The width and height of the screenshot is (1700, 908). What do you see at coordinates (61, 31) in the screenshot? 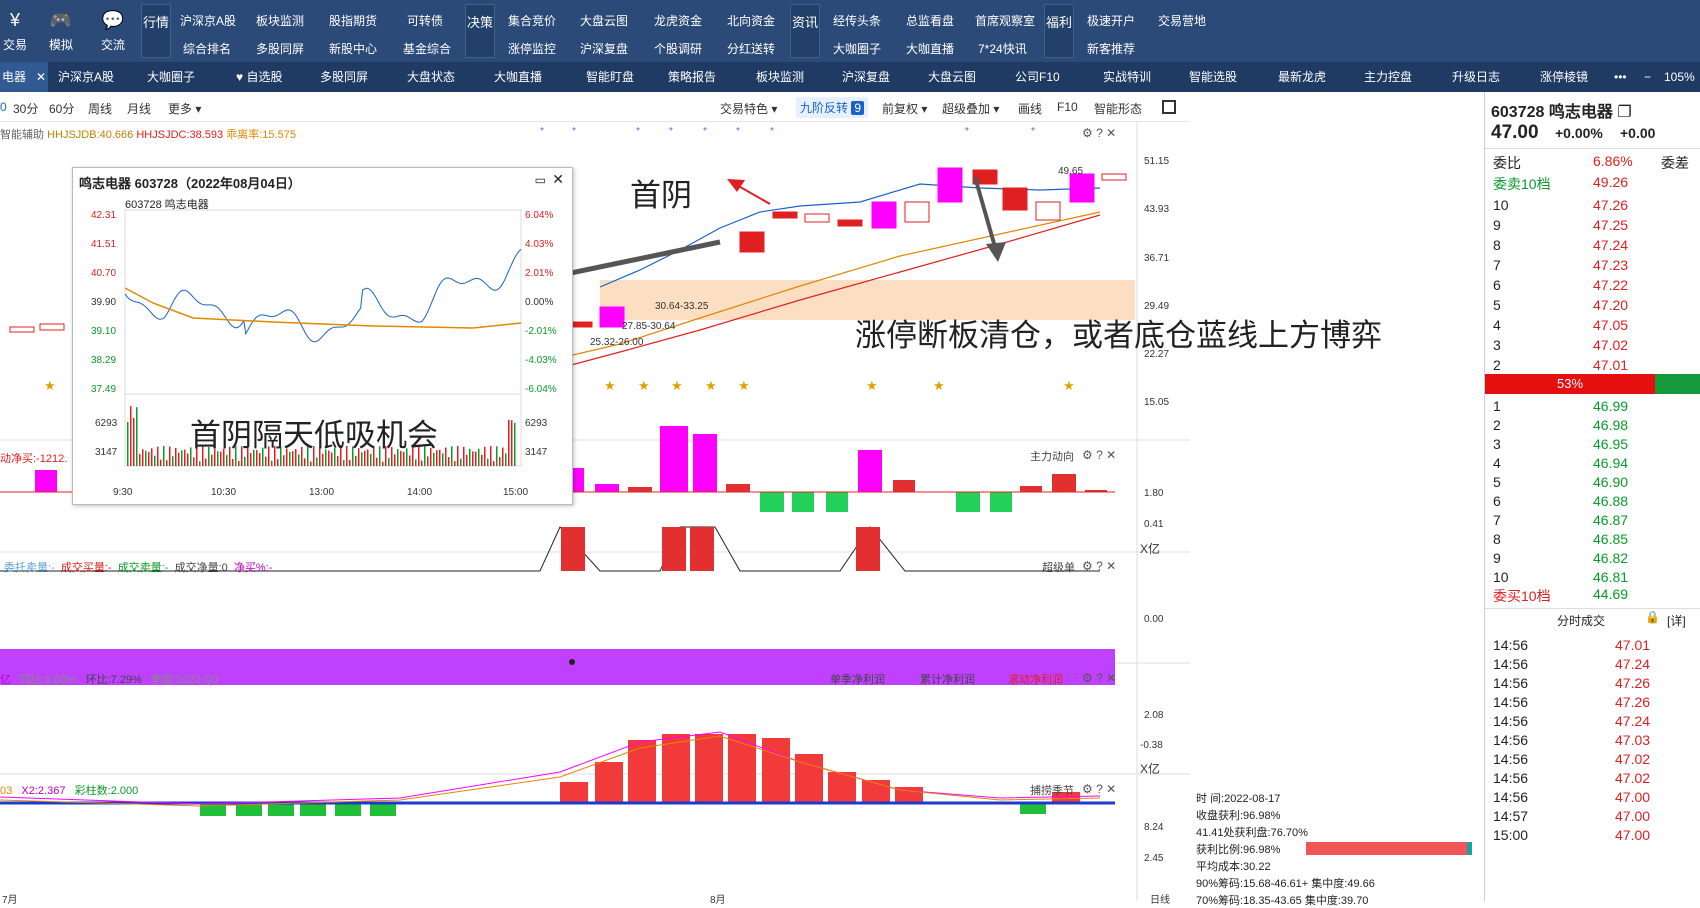
I see `simulate-button: 🎮 模拟` at bounding box center [61, 31].